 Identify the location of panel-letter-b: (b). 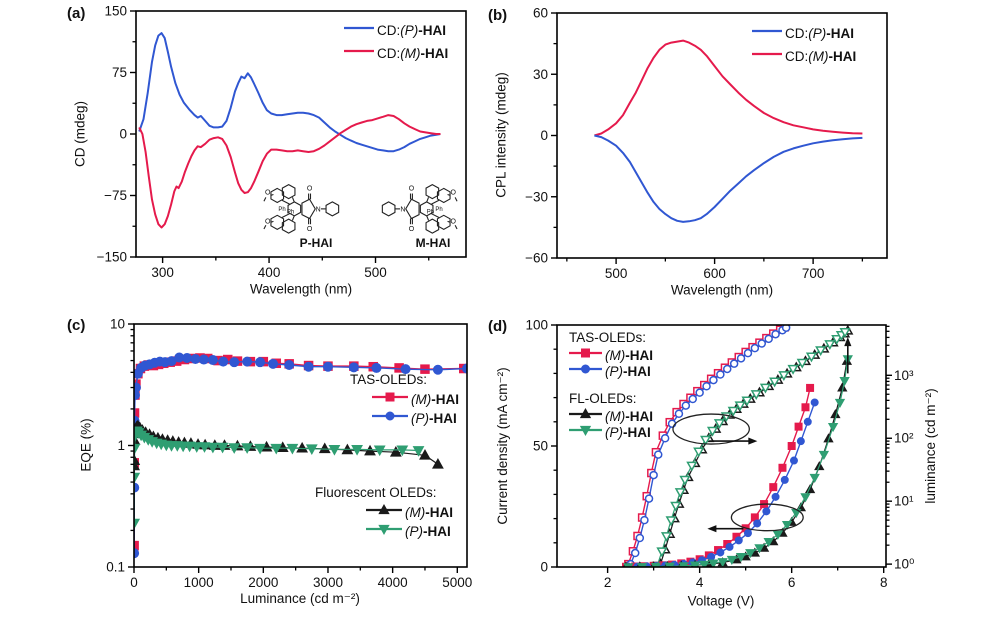
(498, 15).